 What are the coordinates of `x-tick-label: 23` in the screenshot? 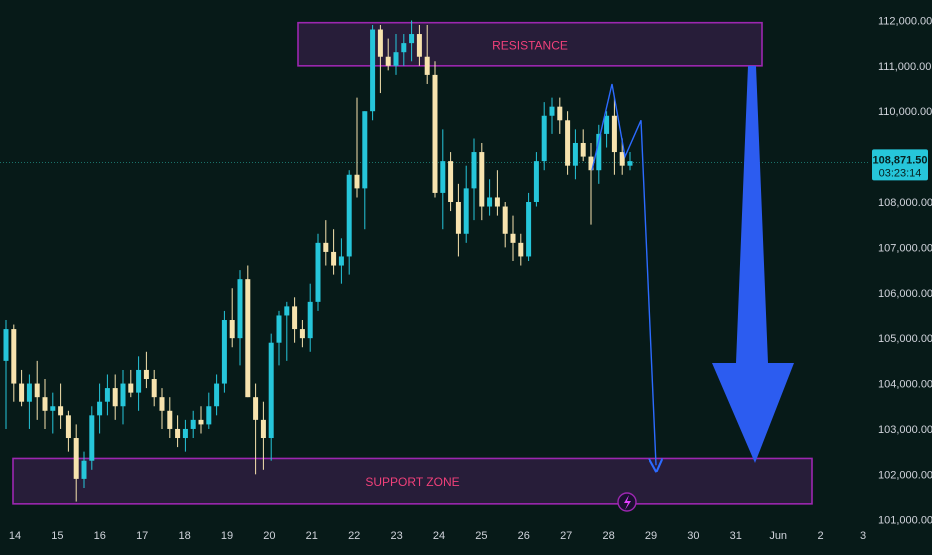 It's located at (396, 536).